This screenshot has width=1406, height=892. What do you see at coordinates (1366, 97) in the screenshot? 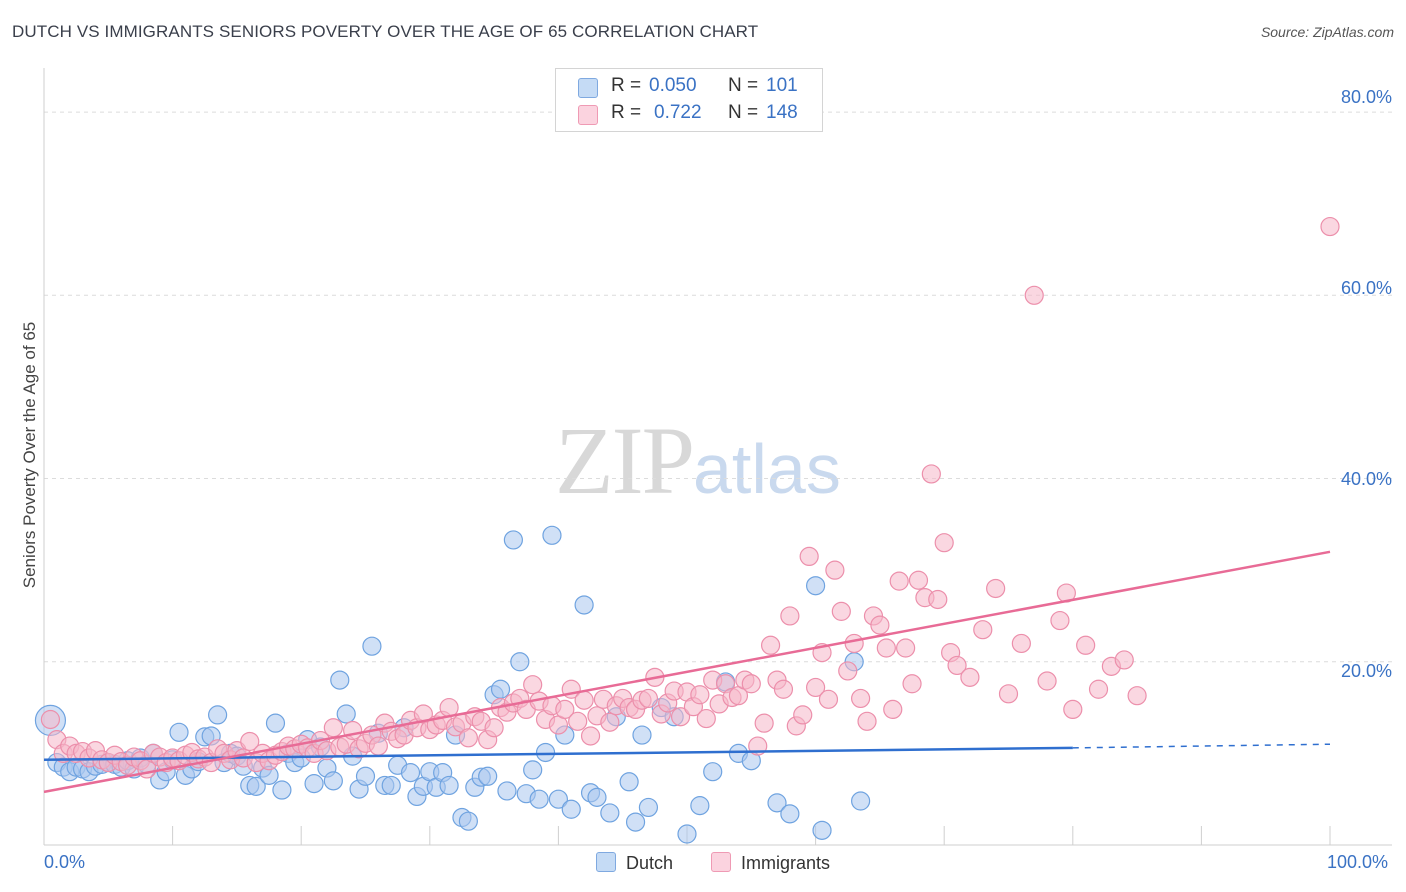
I see `y-tick-label-80: 80.0%` at bounding box center [1366, 97].